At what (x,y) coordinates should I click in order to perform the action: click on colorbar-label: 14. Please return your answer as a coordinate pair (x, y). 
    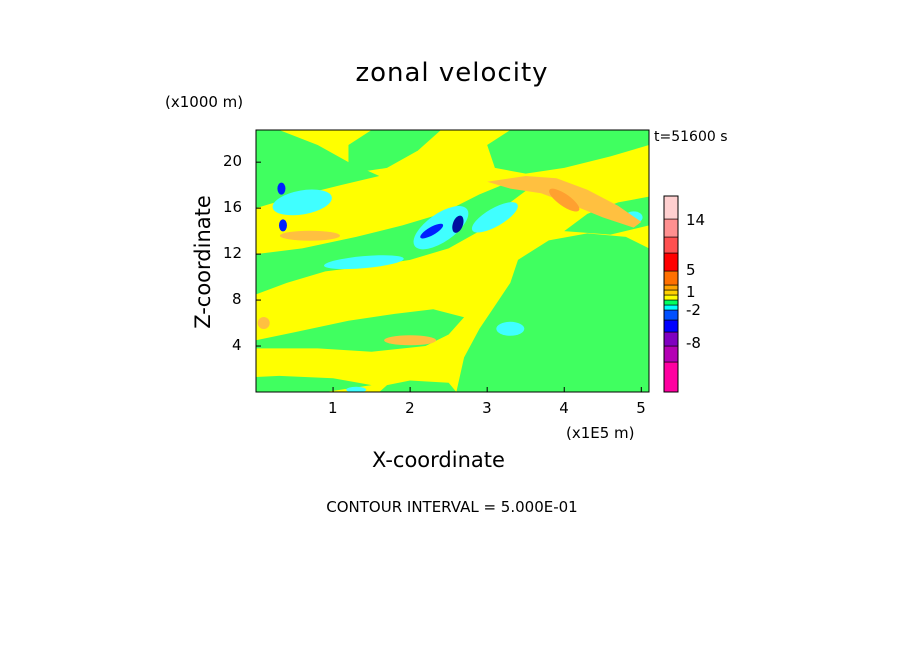
    Looking at the image, I should click on (696, 220).